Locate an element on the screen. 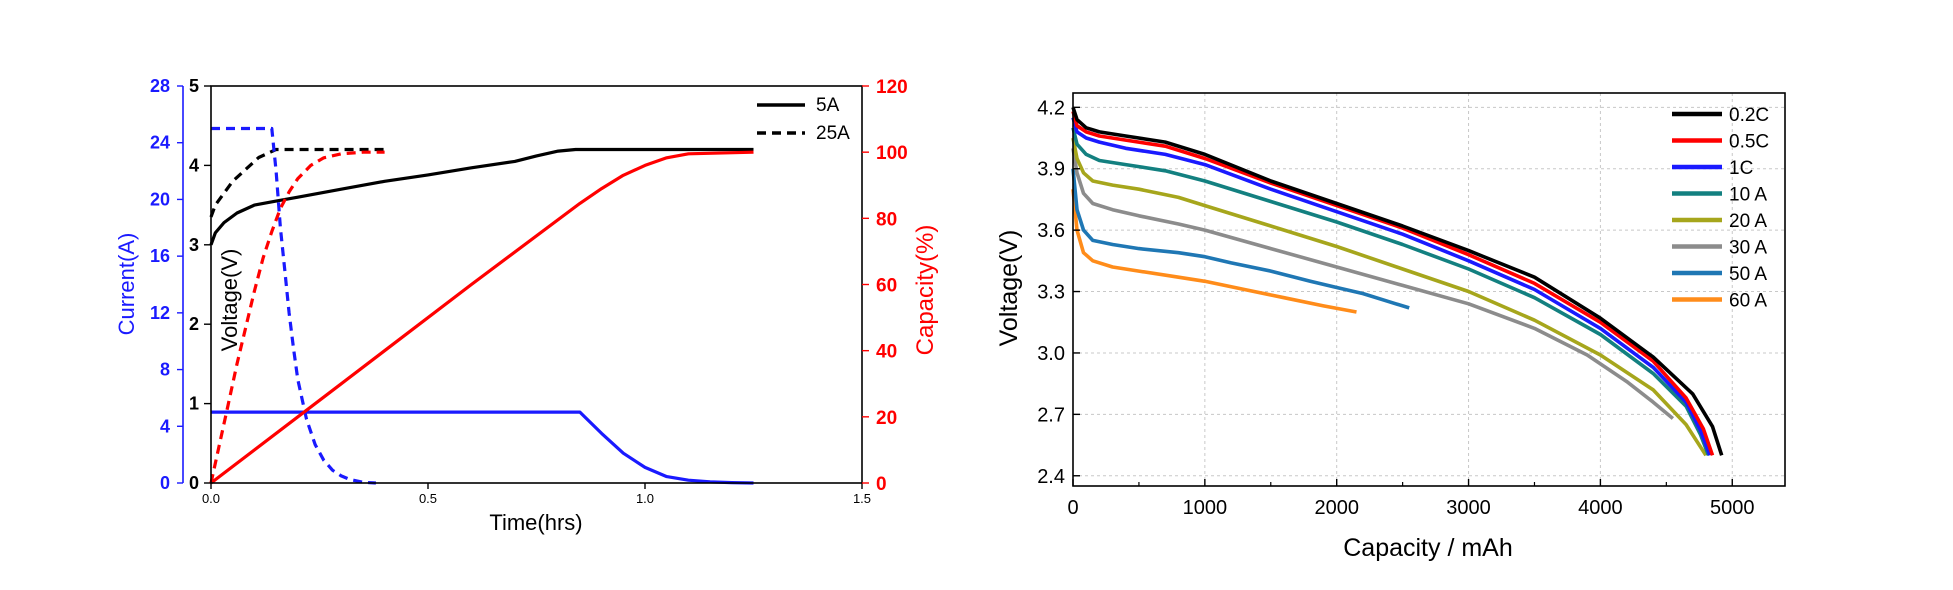 This screenshot has height=590, width=1953. current-tick-label: 24 is located at coordinates (160, 143).